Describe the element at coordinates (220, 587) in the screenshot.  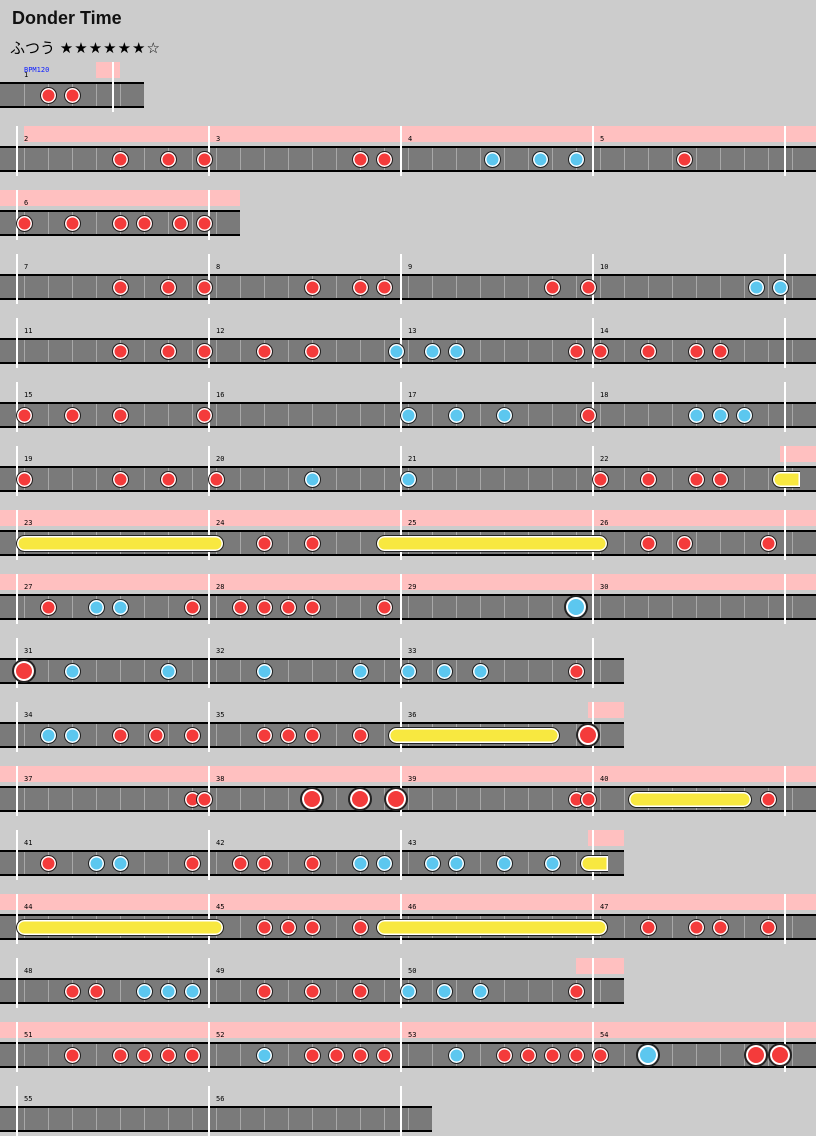
I see `measure-number: 28` at that location.